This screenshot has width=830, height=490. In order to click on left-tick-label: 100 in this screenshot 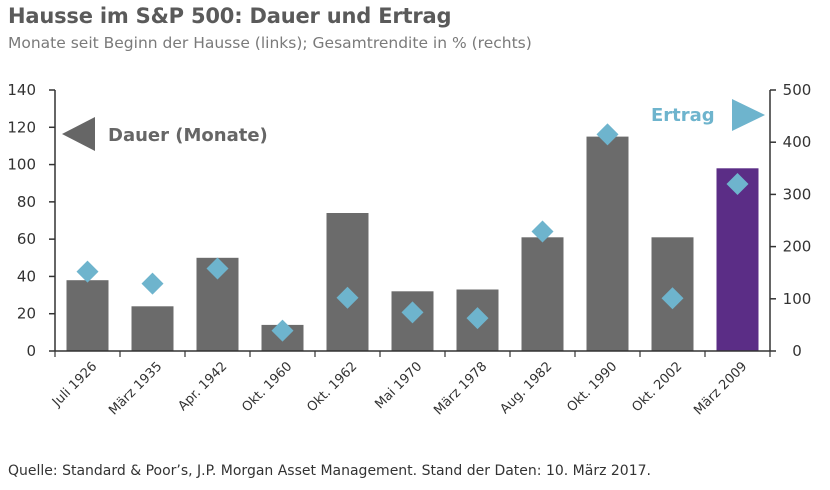, I will do `click(21, 165)`.